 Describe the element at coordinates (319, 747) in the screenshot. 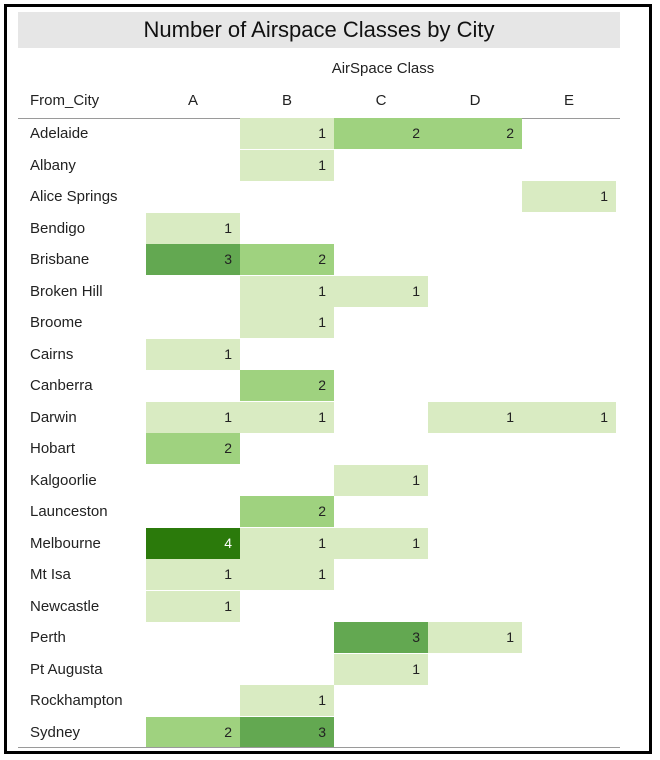

I see `bottom-divider` at that location.